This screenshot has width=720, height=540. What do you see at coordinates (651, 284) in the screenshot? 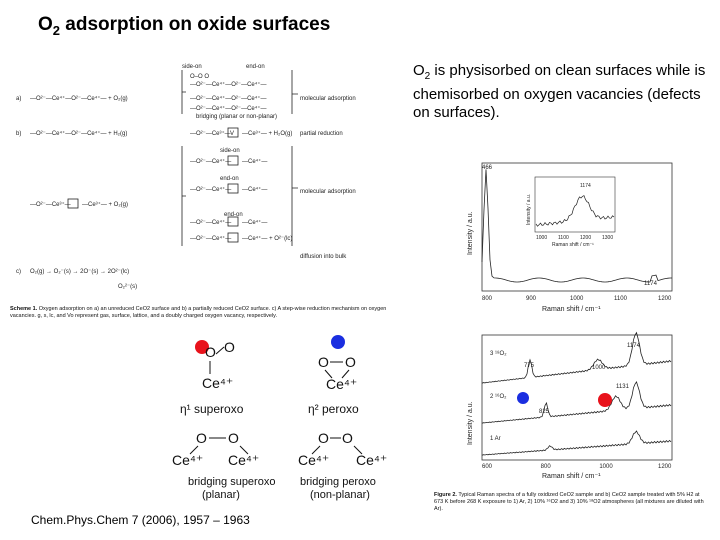
I see `top-annotation-1174: 1174` at bounding box center [651, 284].